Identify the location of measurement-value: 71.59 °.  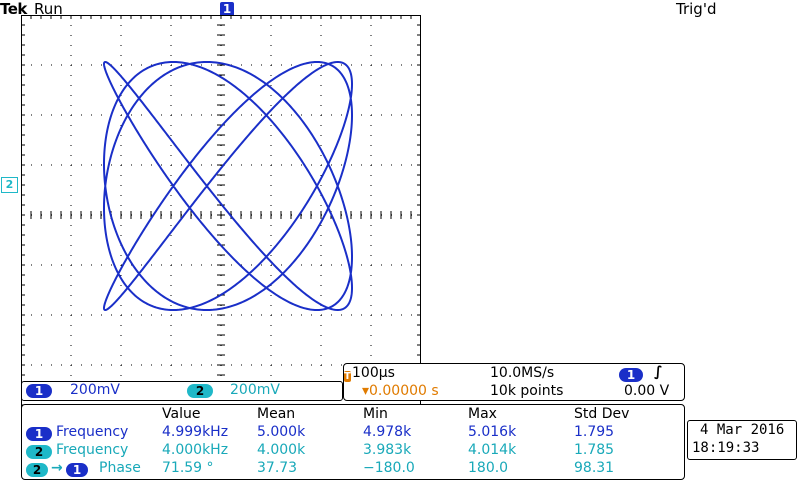
(188, 468).